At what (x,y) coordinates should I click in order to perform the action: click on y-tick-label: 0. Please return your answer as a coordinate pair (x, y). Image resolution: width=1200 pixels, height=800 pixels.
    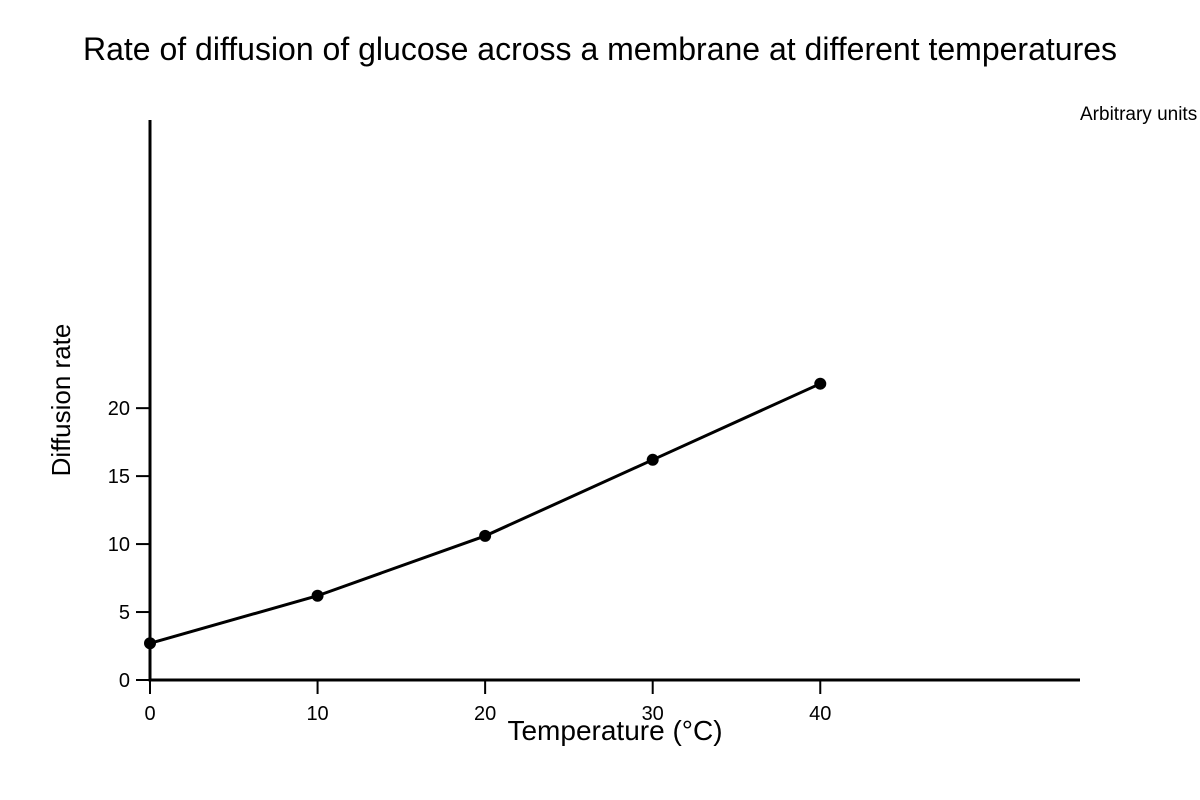
    Looking at the image, I should click on (124, 681).